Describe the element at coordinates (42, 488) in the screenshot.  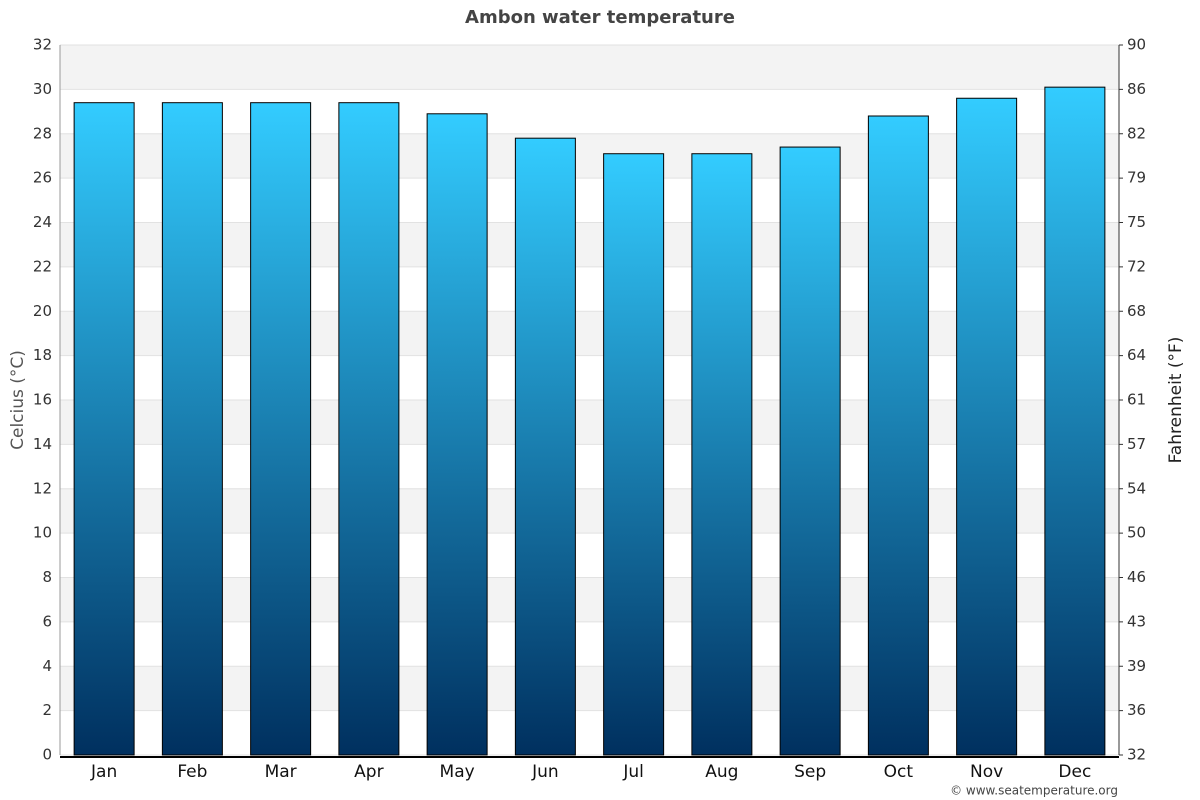
I see `y-tick-label: 12` at that location.